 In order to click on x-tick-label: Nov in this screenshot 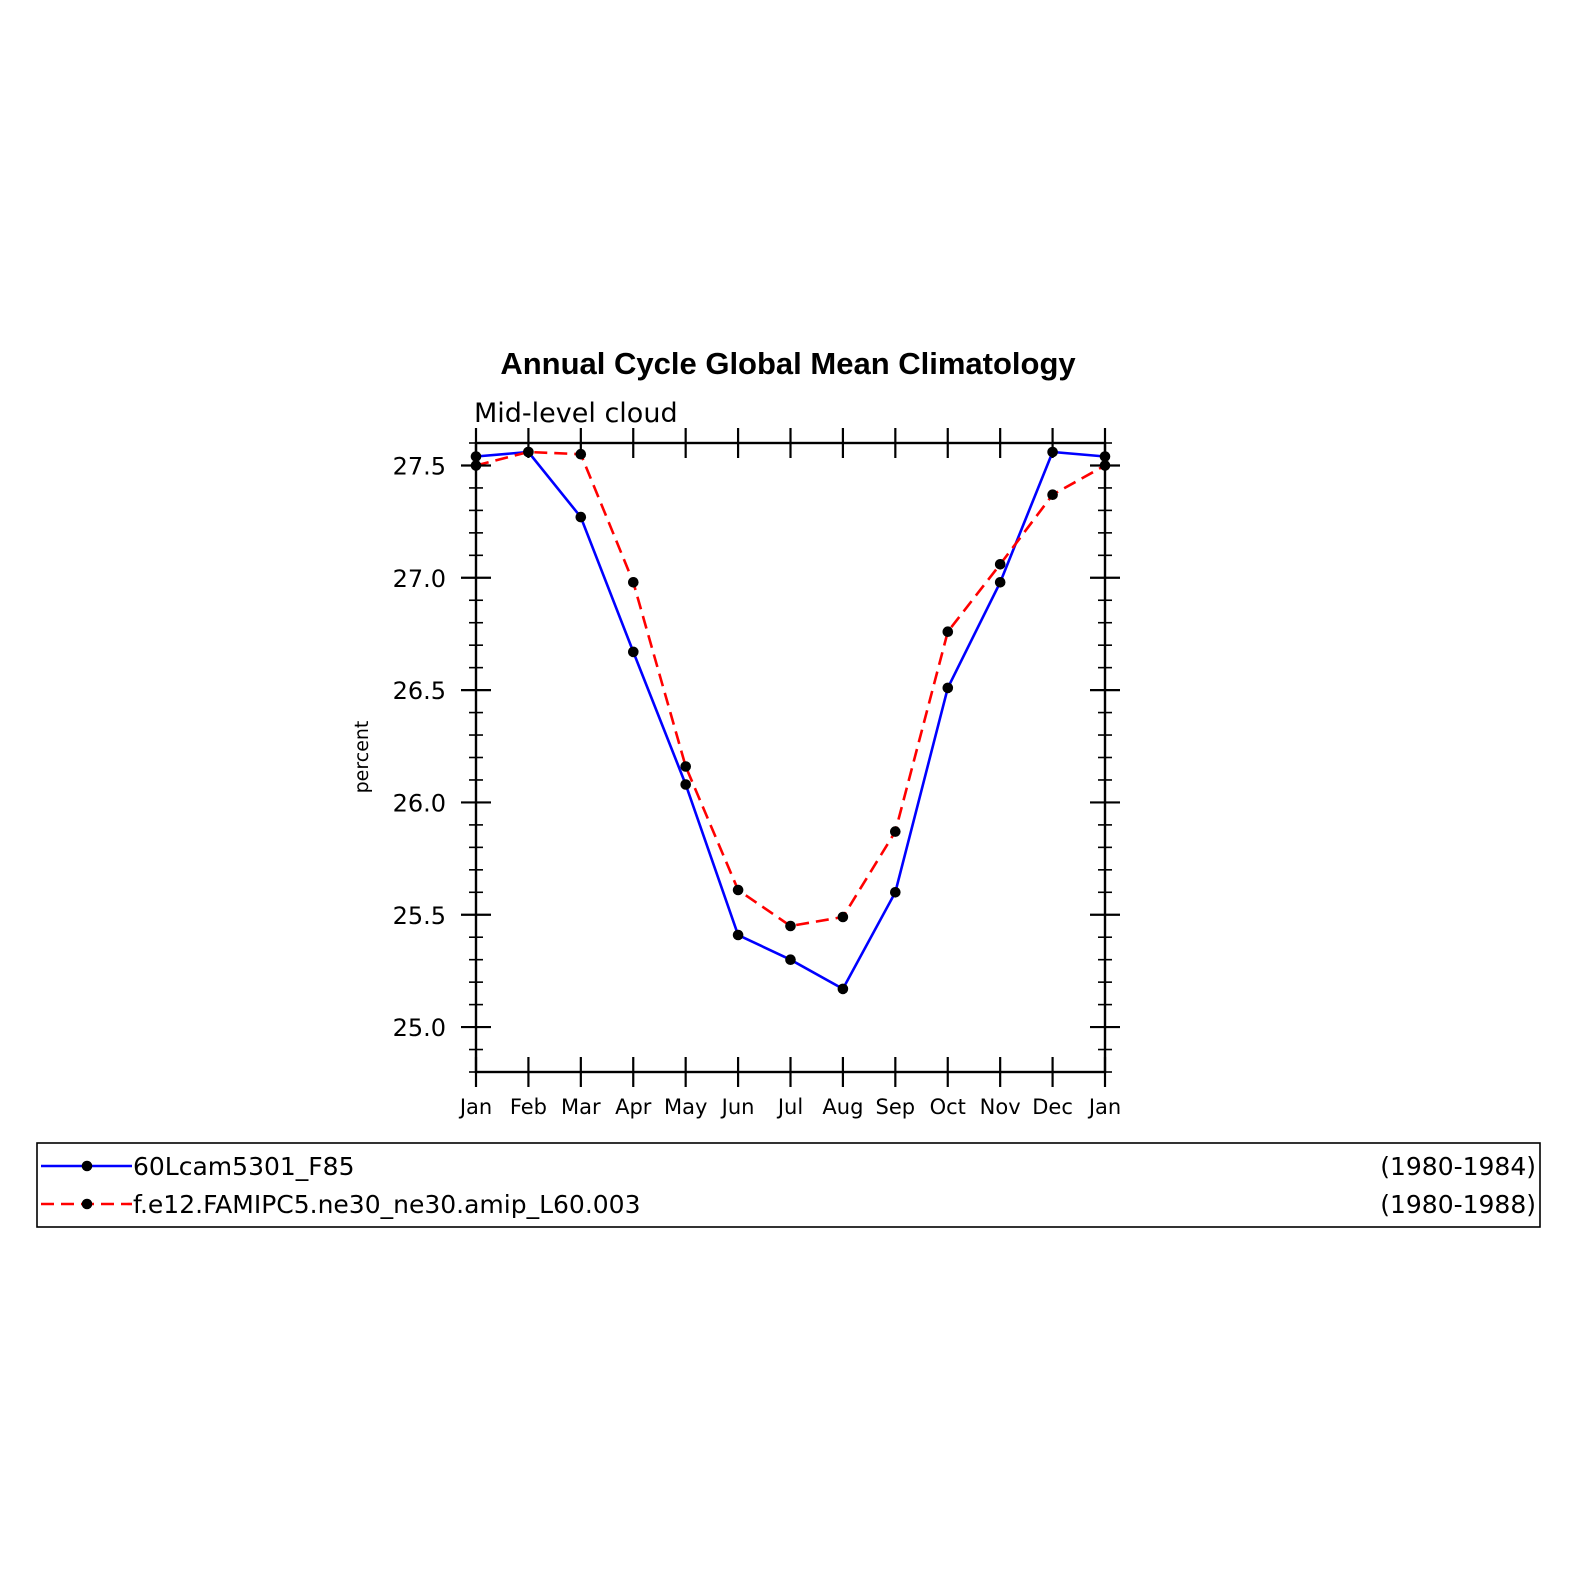, I will do `click(1000, 1107)`.